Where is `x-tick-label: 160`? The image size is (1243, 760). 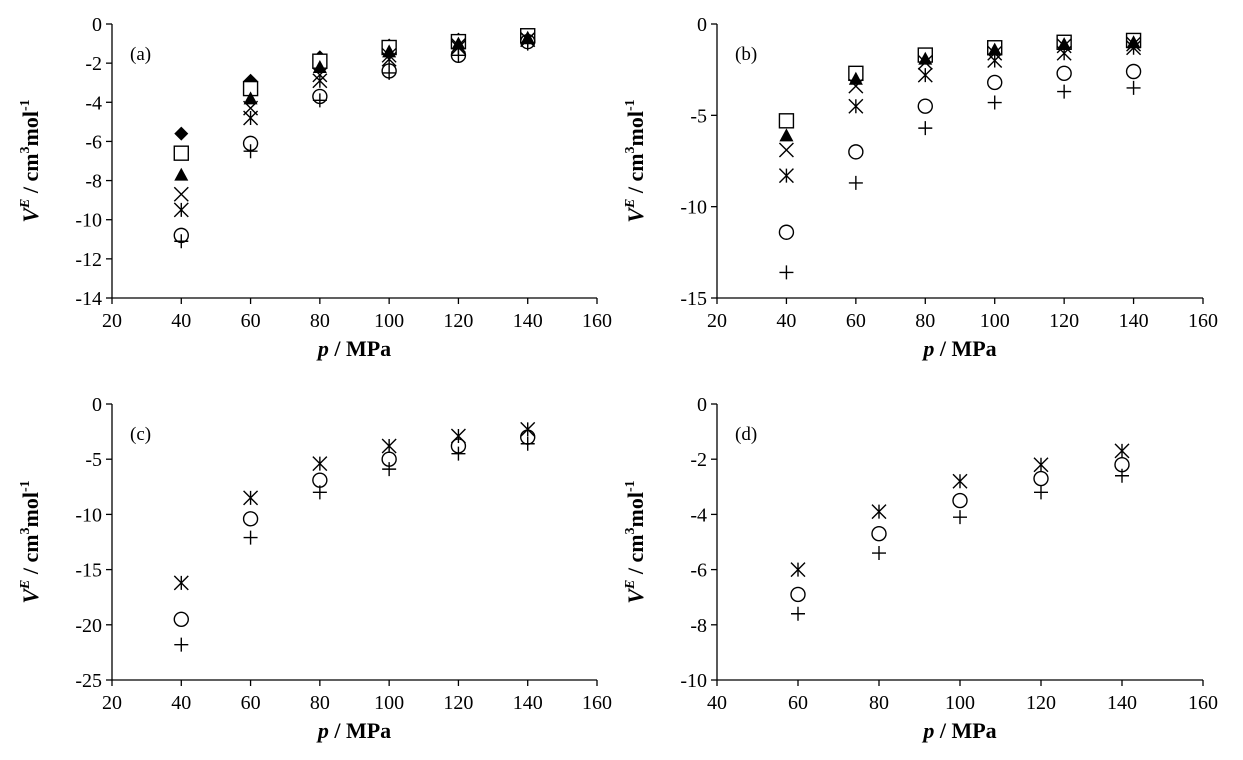
x-tick-label: 160 is located at coordinates (597, 703).